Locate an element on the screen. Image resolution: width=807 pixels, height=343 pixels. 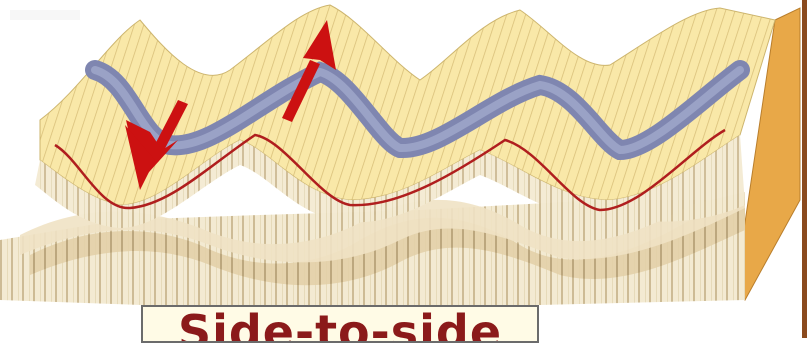
caption-box: Side-to-side is located at coordinates (340, 324).